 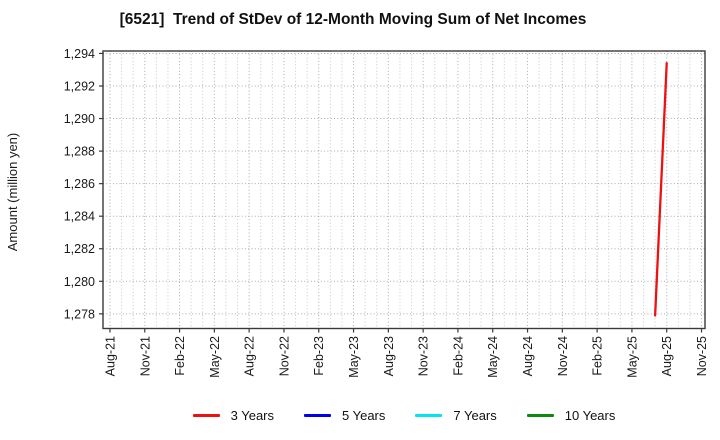 What do you see at coordinates (79, 86) in the screenshot?
I see `y-tick-label: 1,292` at bounding box center [79, 86].